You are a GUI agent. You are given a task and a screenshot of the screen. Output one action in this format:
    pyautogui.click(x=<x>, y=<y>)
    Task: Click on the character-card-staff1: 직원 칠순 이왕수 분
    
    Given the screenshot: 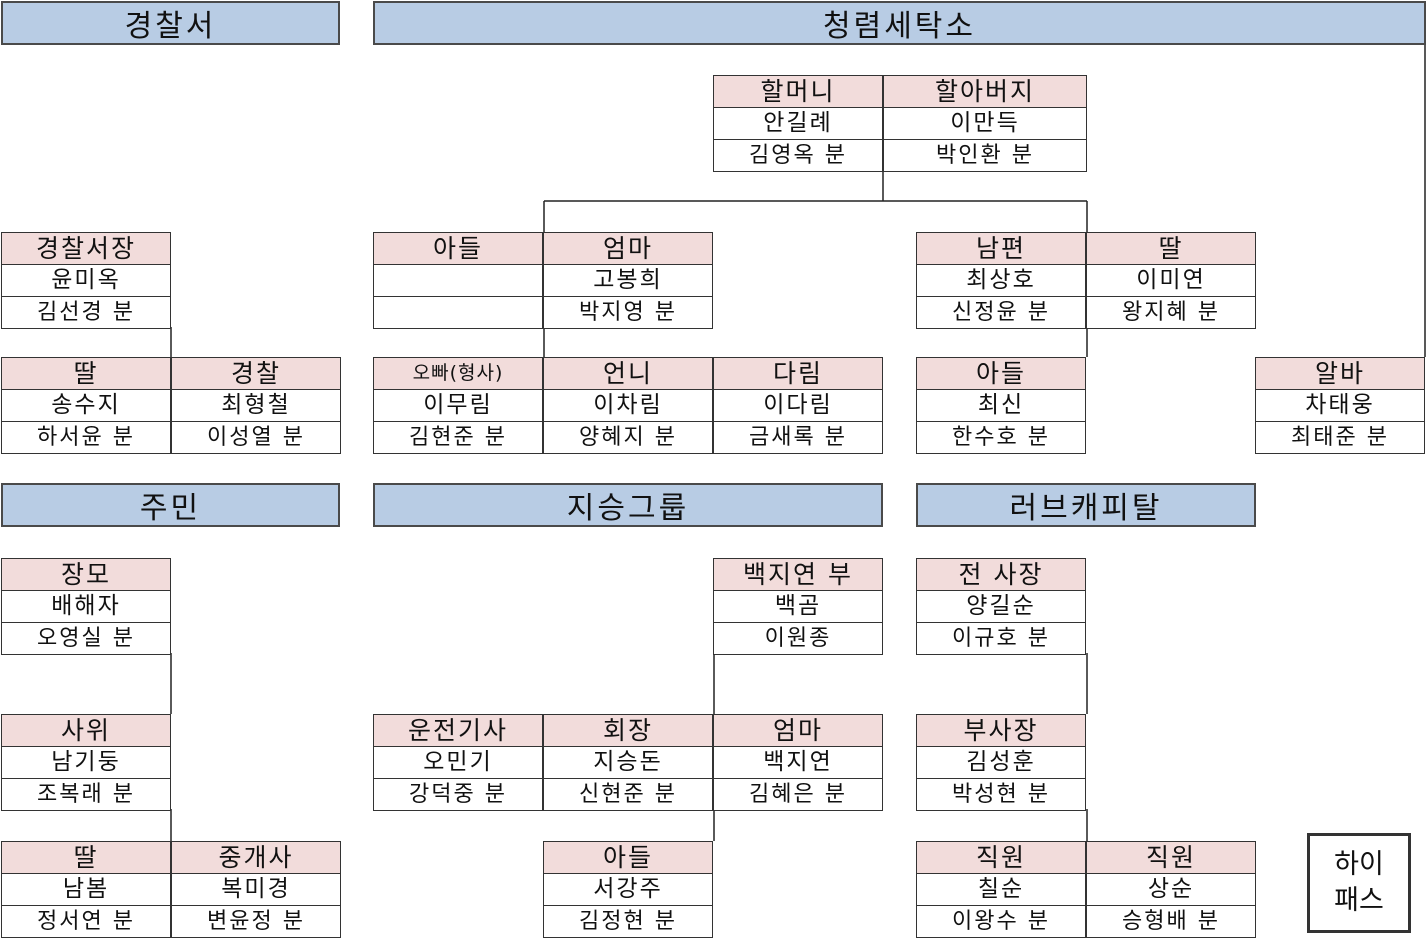 What is the action you would take?
    pyautogui.click(x=1001, y=889)
    